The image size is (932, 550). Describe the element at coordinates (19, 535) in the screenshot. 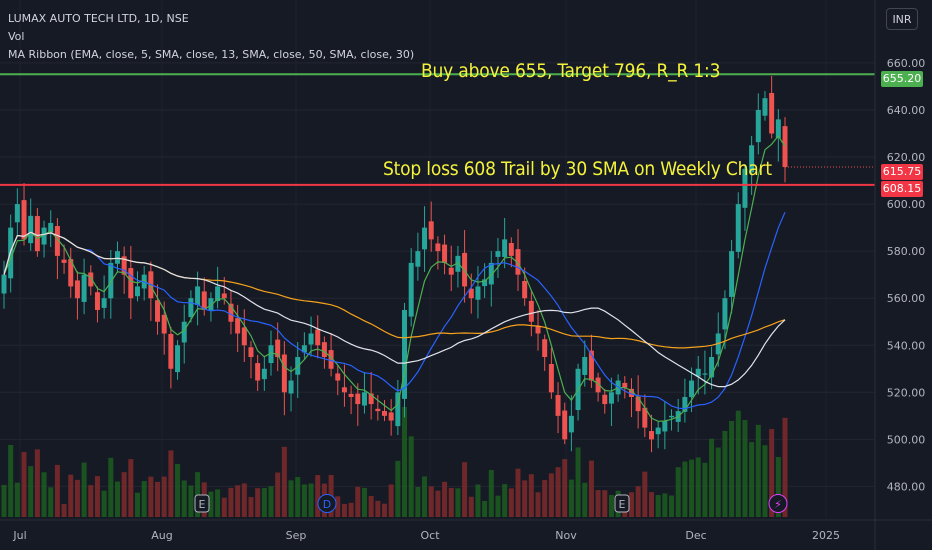

I see `x-tick-label: Jul` at that location.